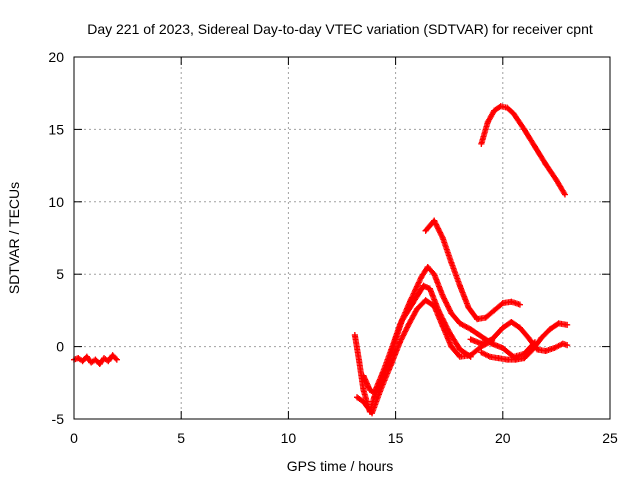  What do you see at coordinates (58, 419) in the screenshot?
I see `y-tick-label: -5` at bounding box center [58, 419].